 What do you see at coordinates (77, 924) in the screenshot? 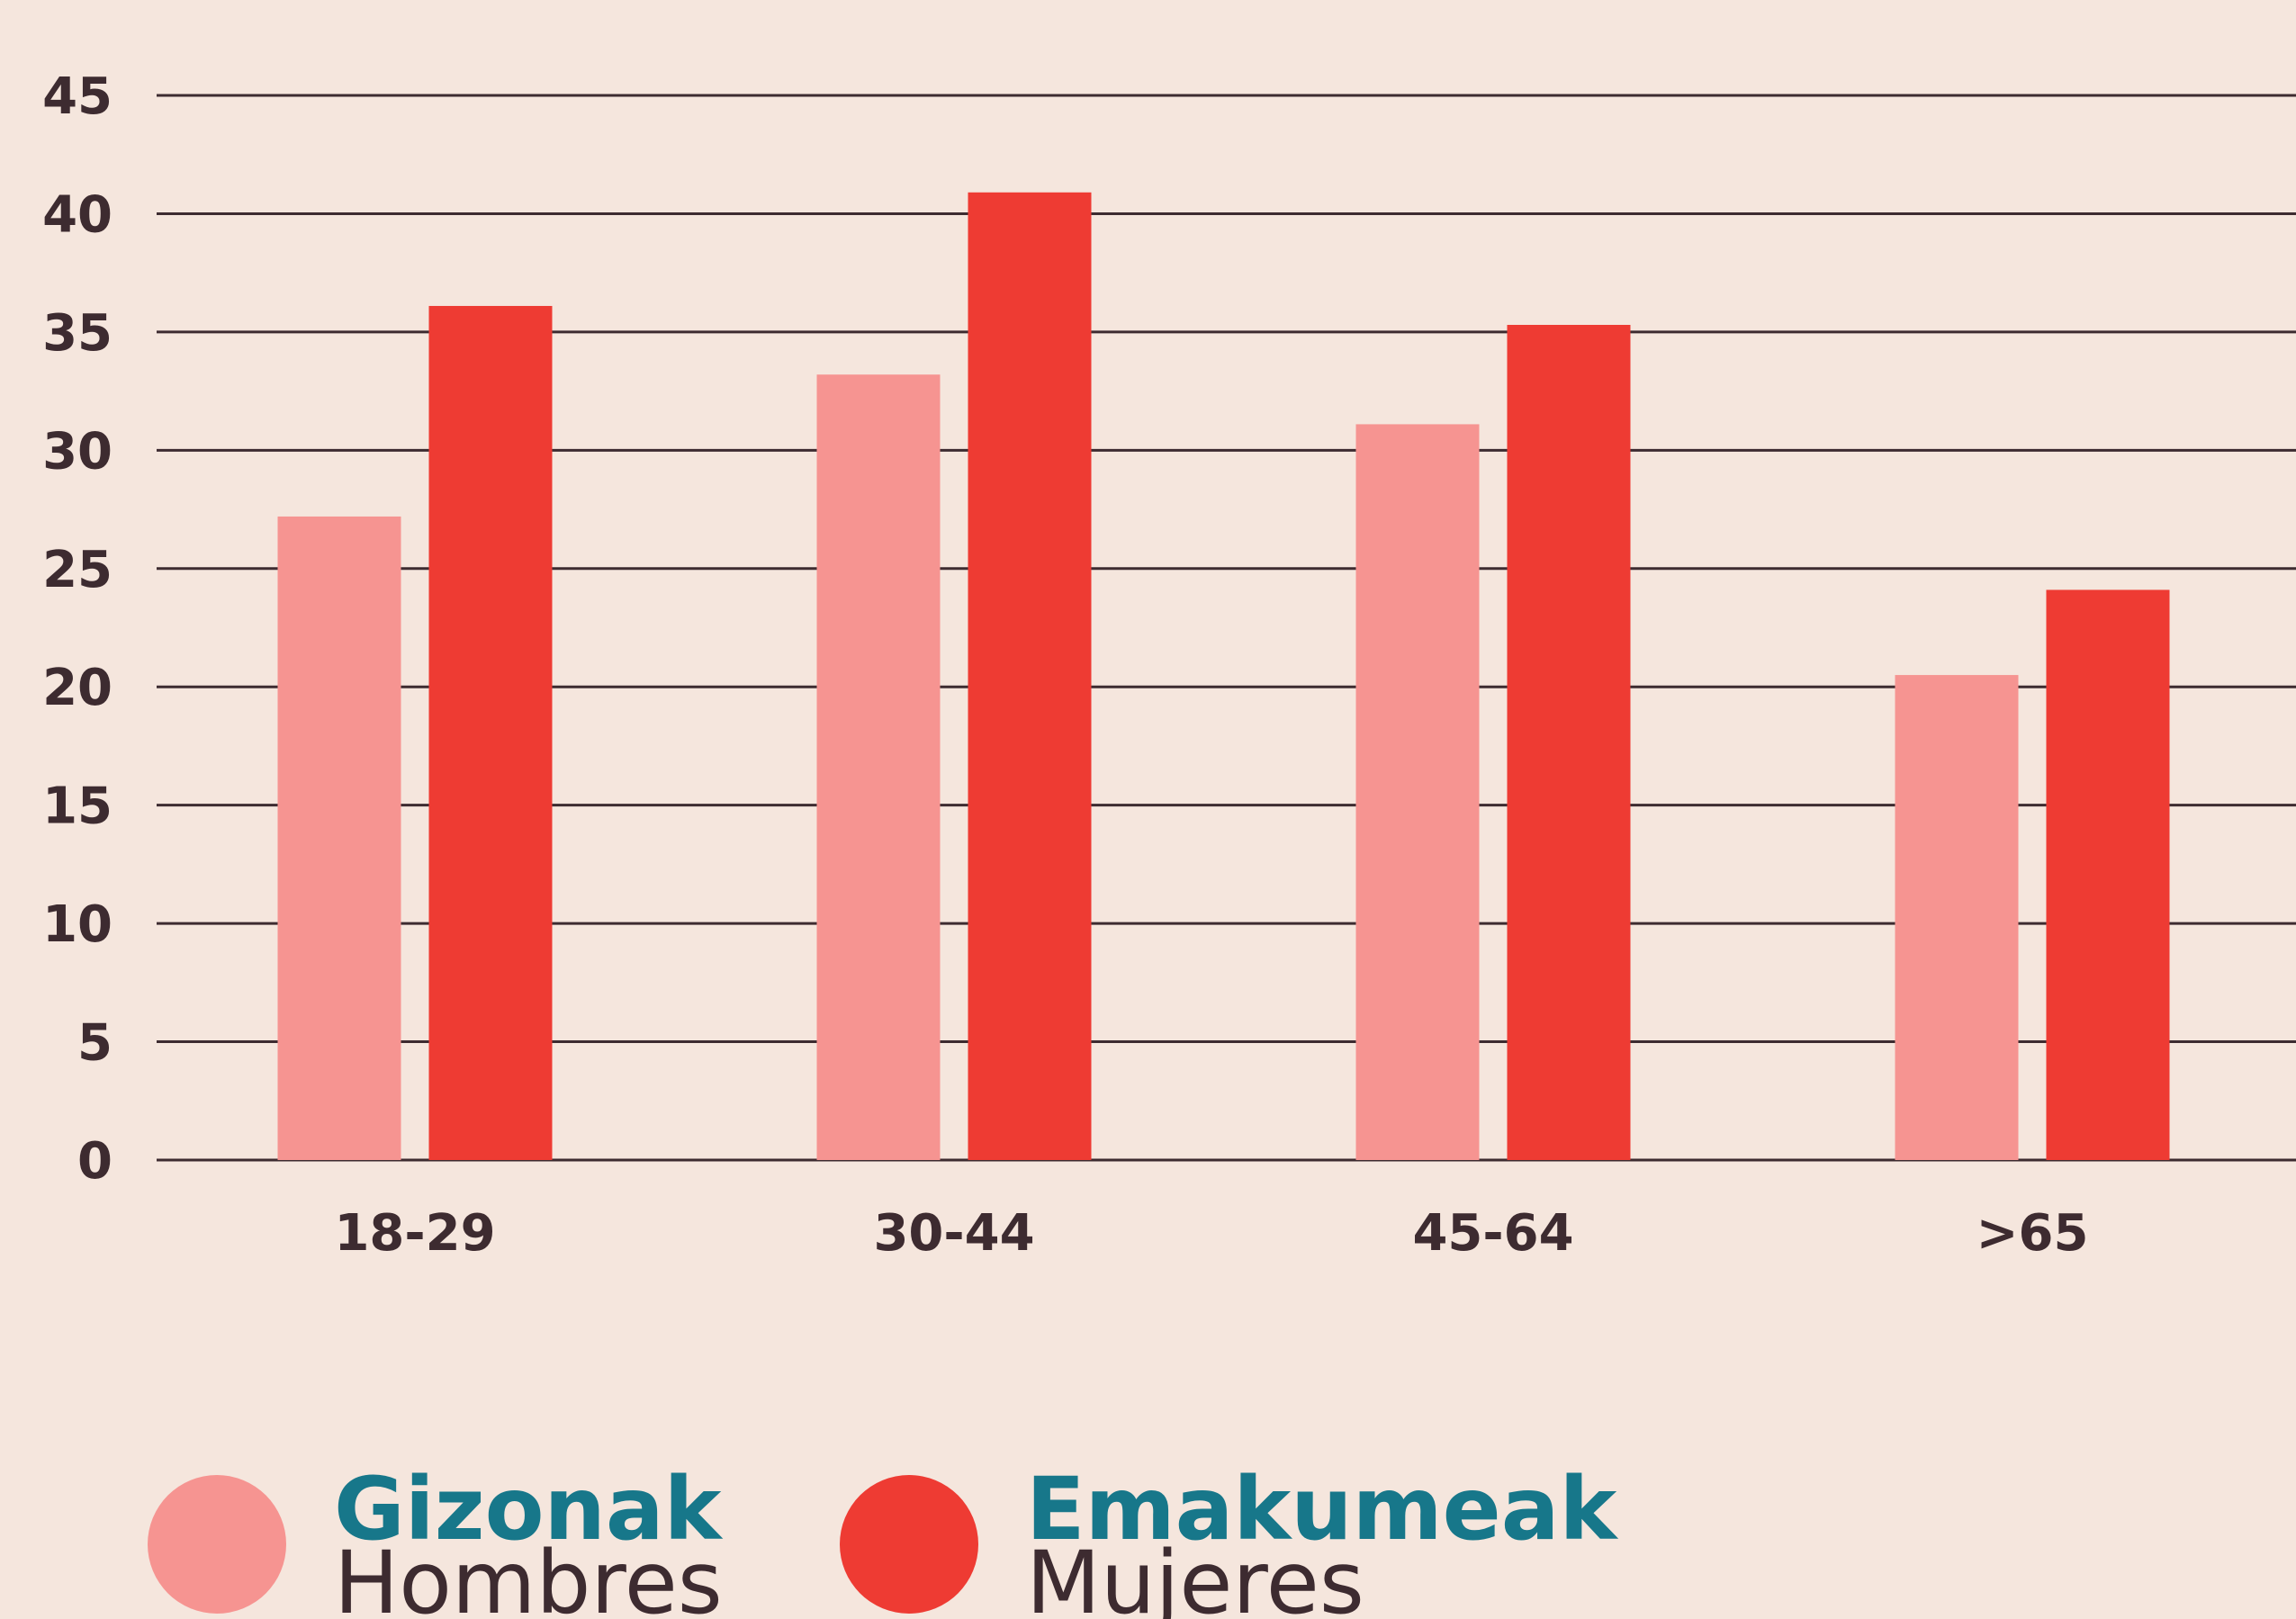
I see `y-tick-label: 10` at bounding box center [77, 924].